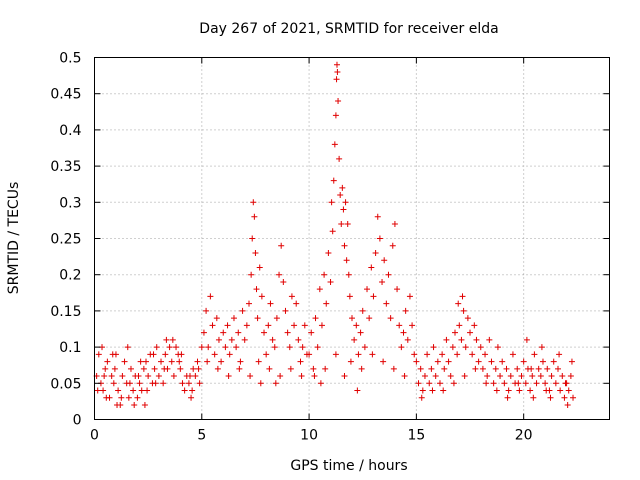 The height and width of the screenshot is (480, 640). I want to click on y-axis-title: SRMTID / TECUs, so click(14, 238).